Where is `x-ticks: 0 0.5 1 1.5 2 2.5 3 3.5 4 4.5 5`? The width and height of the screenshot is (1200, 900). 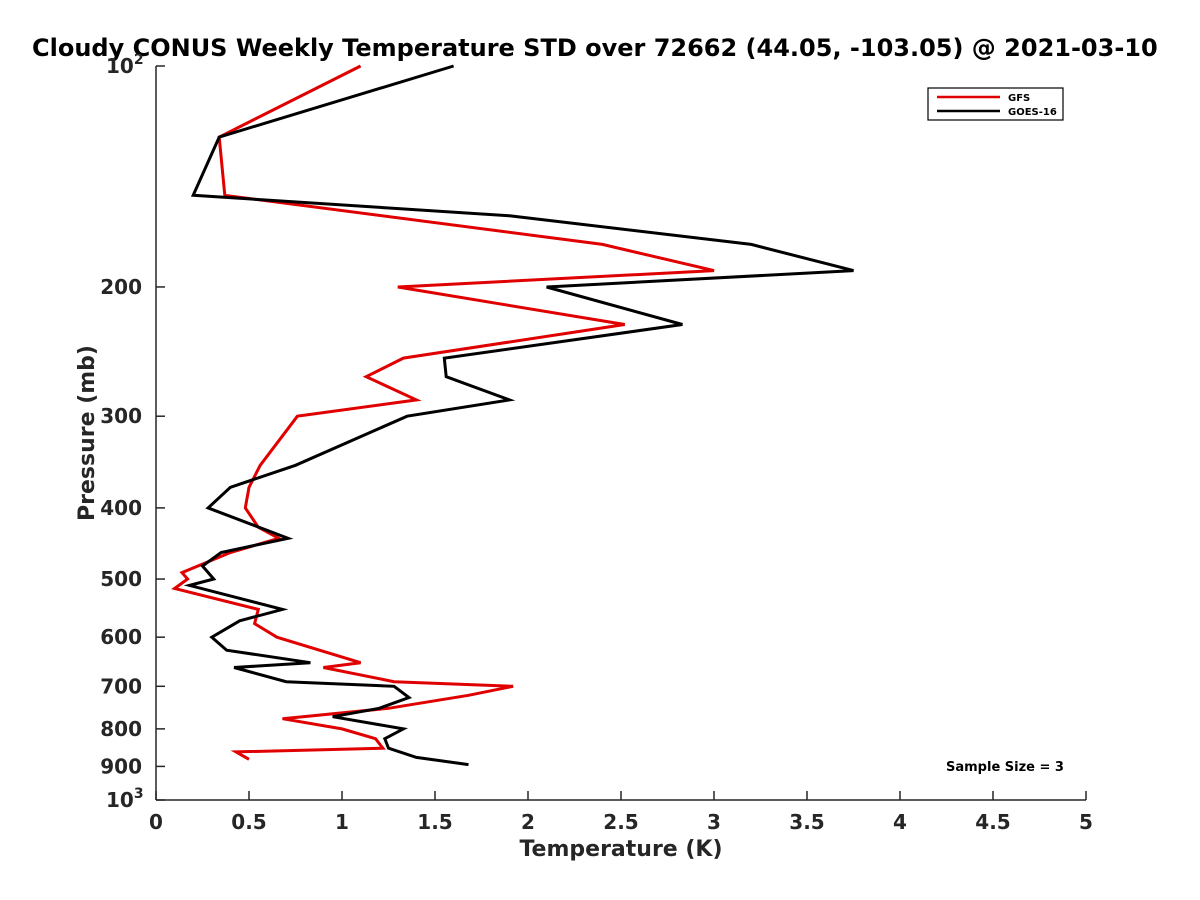
x-ticks: 0 0.5 1 1.5 2 2.5 3 3.5 4 4.5 5 is located at coordinates (621, 812).